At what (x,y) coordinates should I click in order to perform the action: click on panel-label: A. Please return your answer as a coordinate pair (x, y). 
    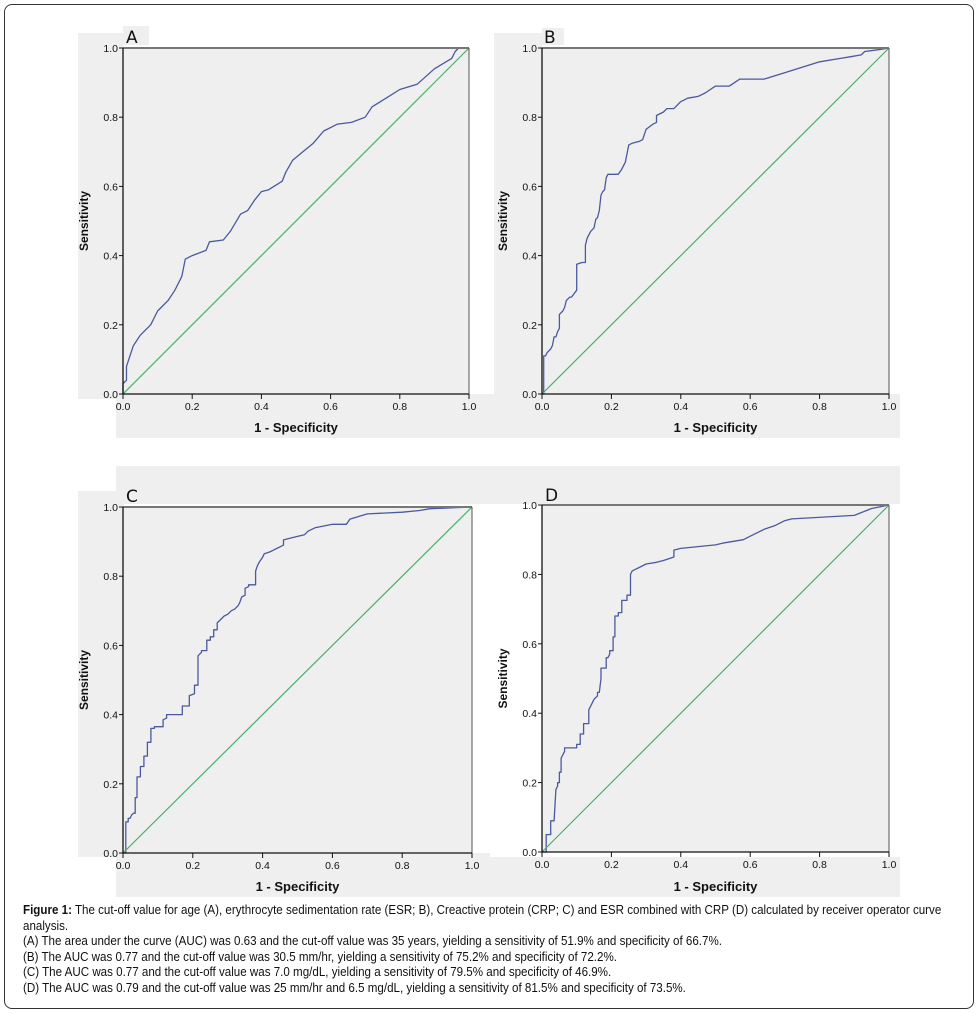
    Looking at the image, I should click on (132, 38).